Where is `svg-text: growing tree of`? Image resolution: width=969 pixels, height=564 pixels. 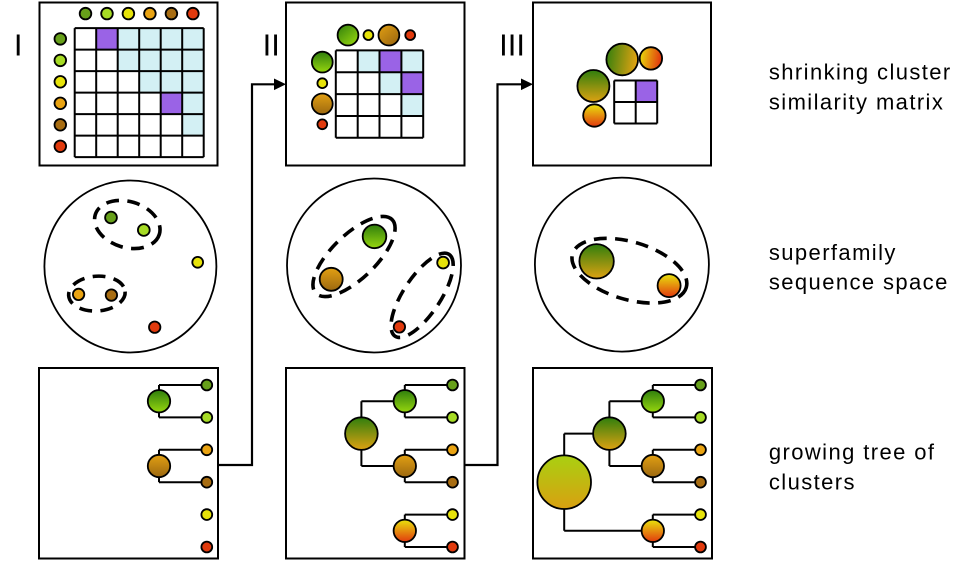 svg-text: growing tree of is located at coordinates (852, 452).